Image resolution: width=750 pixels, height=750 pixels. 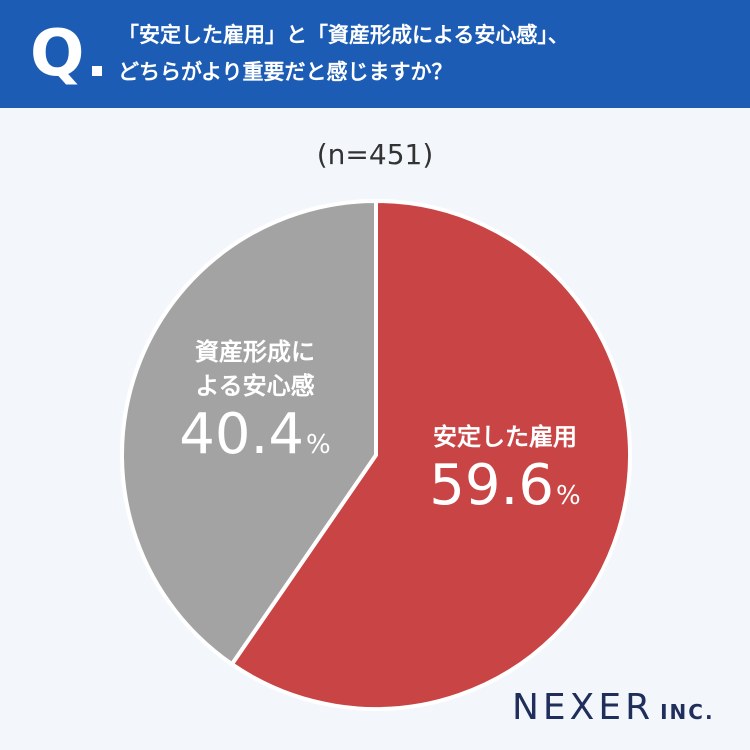 I want to click on slice-label-savings: 資産形成に よる安心感 40.4%, so click(x=255, y=406).